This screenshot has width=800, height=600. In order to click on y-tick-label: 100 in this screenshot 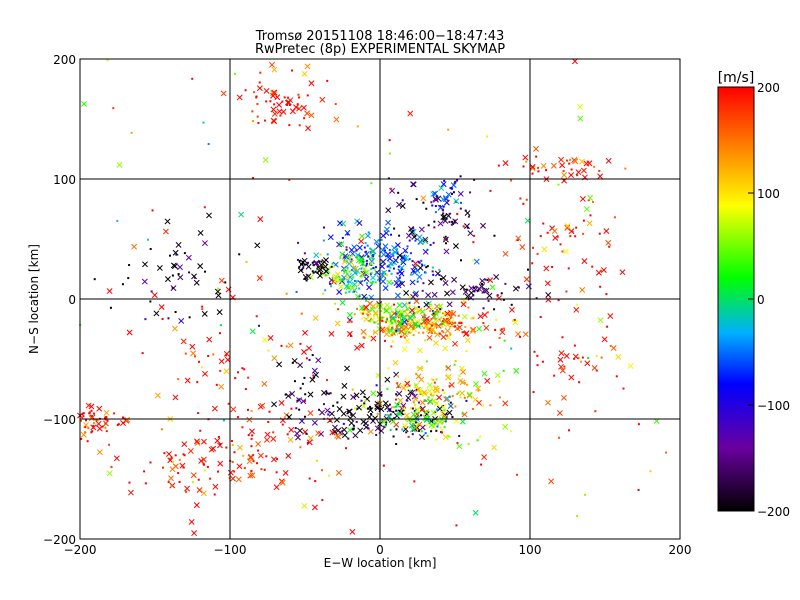, I will do `click(64, 180)`.